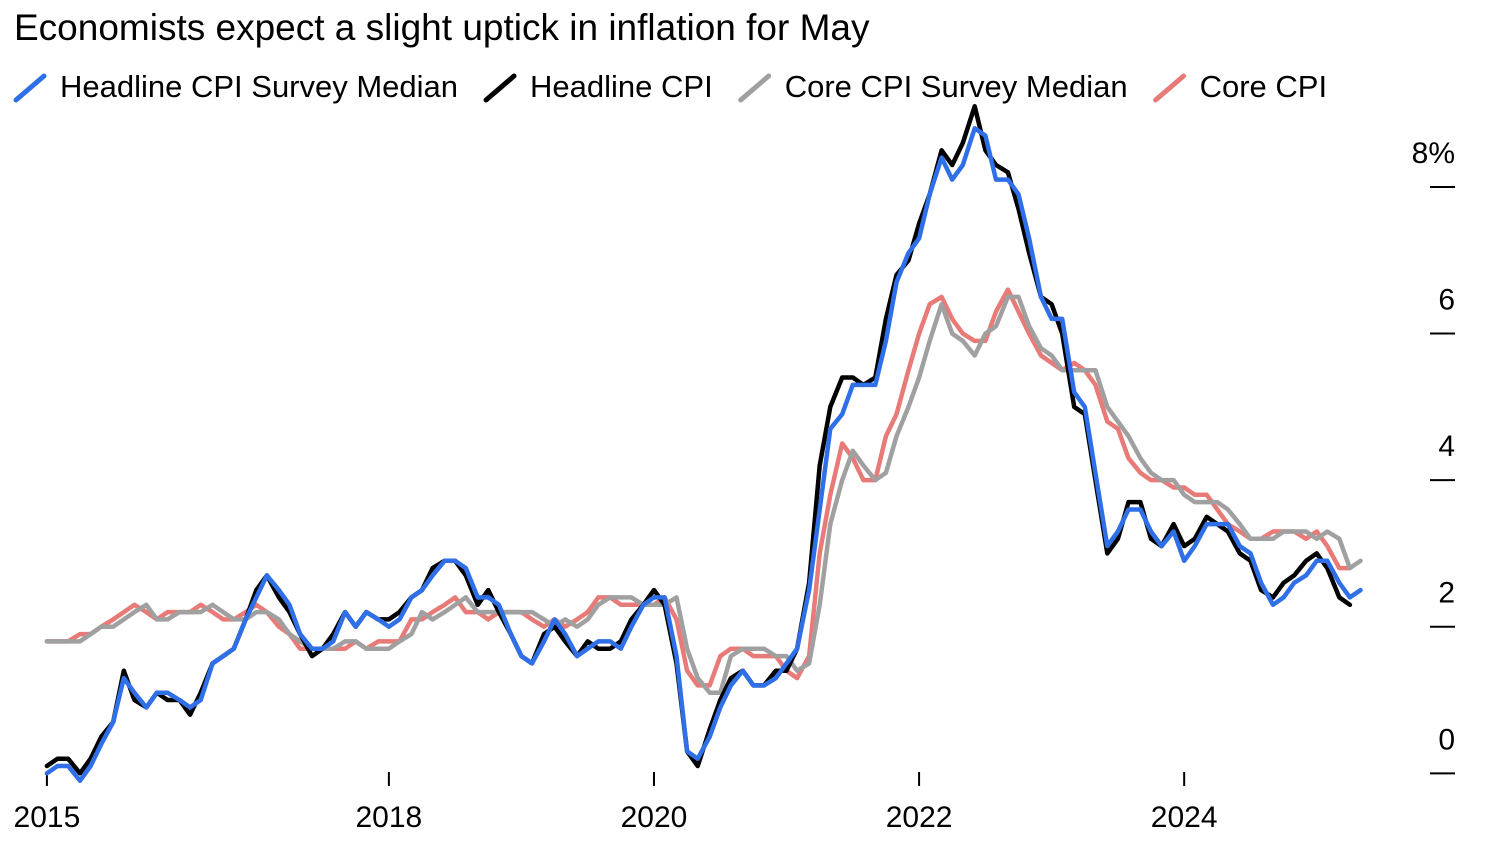 Image resolution: width=1500 pixels, height=850 pixels. I want to click on legend-label: Core CPI Survey Median, so click(956, 86).